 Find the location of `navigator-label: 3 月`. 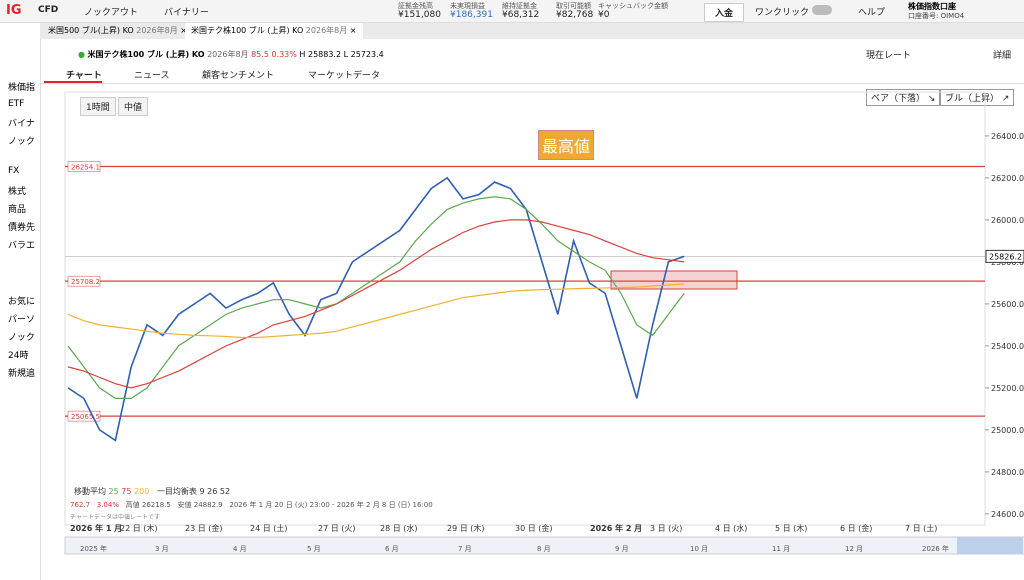

navigator-label: 3 月 is located at coordinates (162, 549).